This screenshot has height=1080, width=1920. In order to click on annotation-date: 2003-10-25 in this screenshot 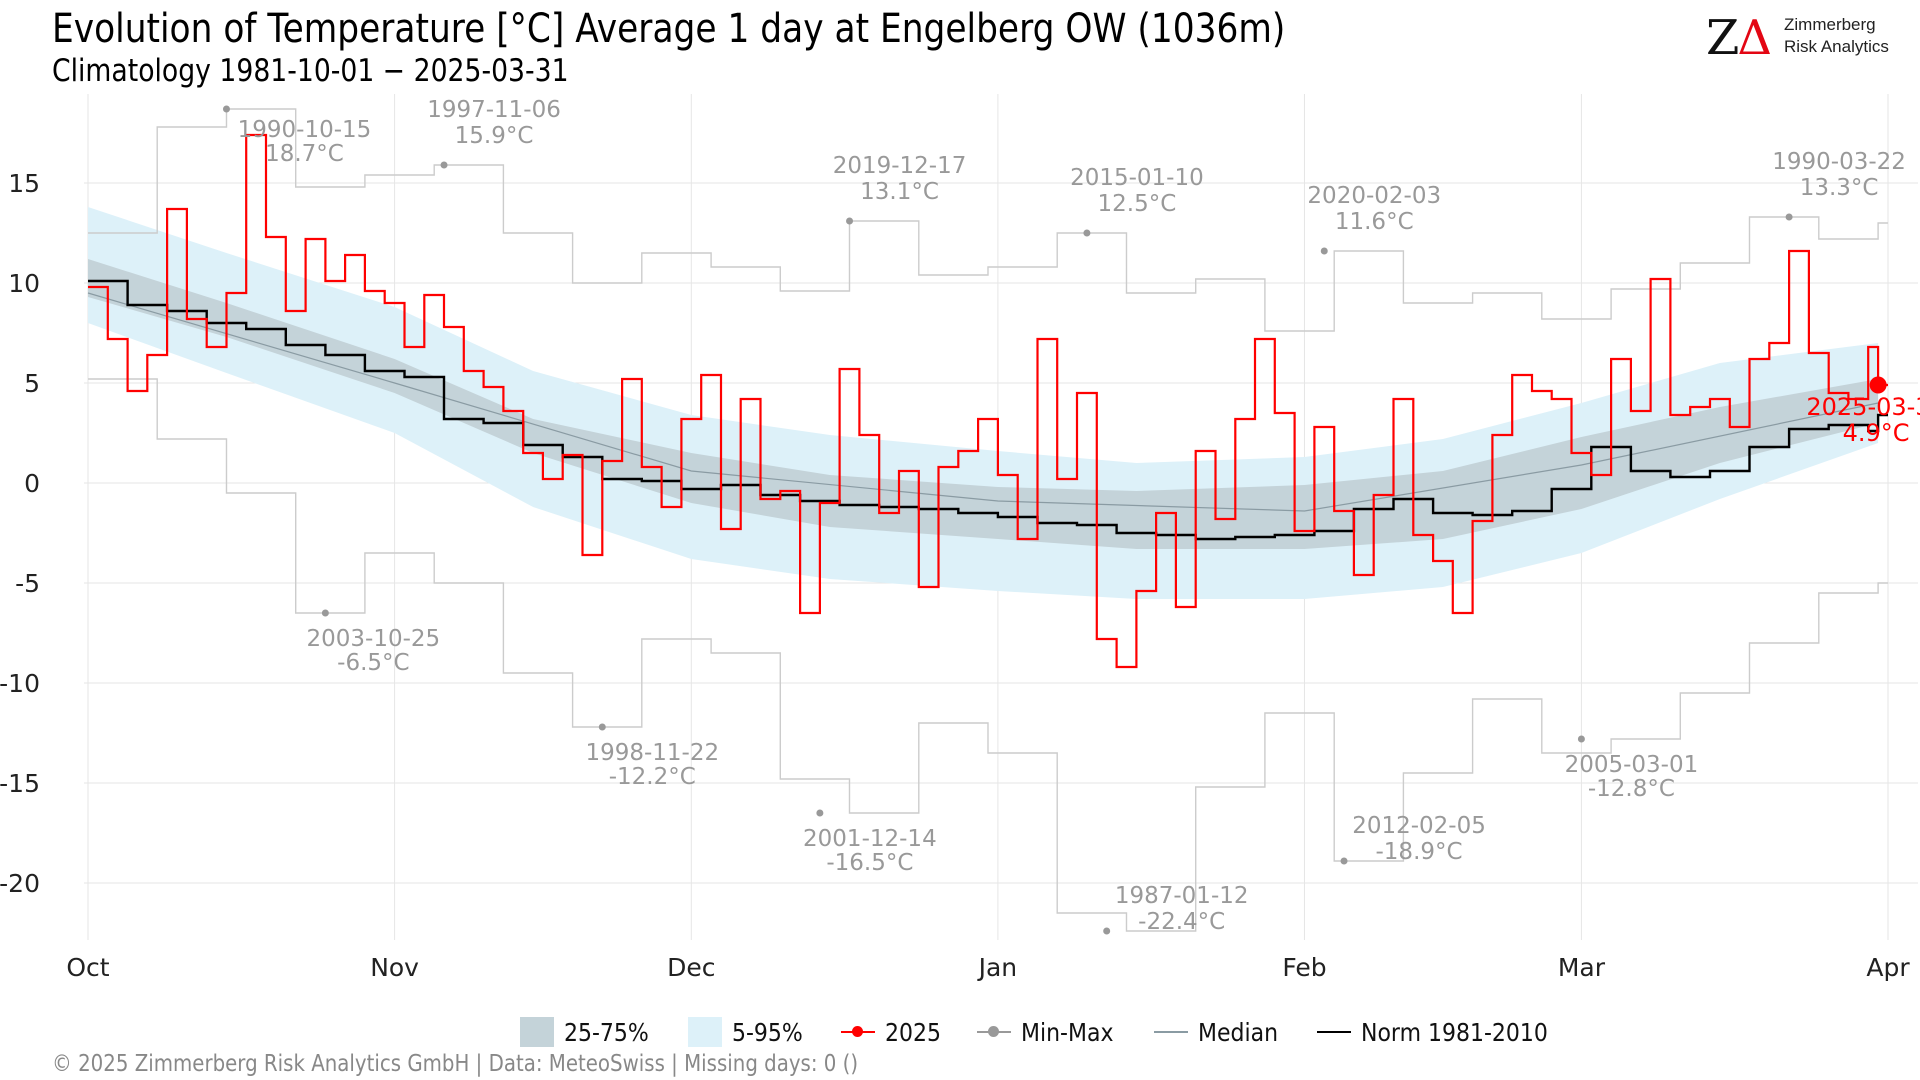, I will do `click(374, 639)`.